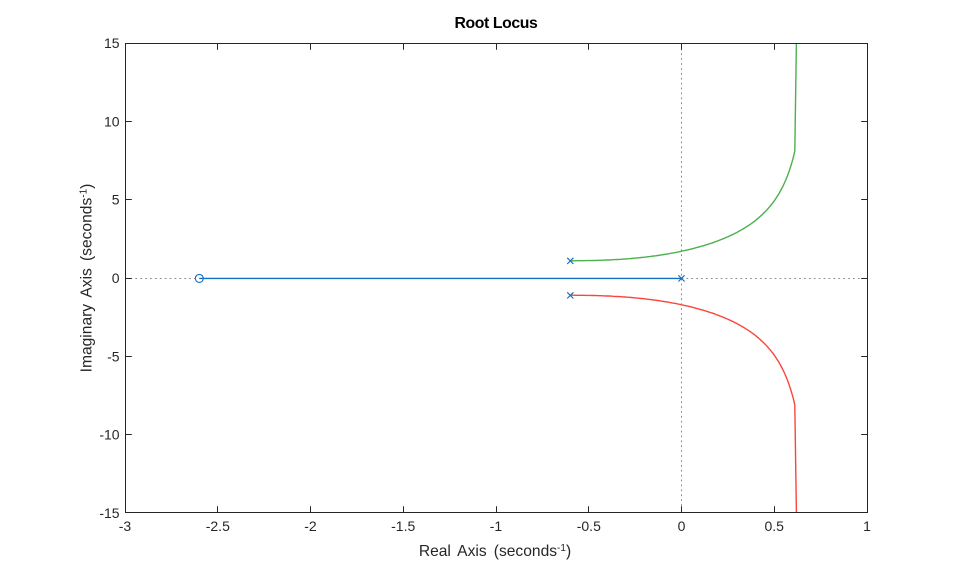  Describe the element at coordinates (495, 551) in the screenshot. I see `svg-text: Real Axis (seconds-1)` at that location.